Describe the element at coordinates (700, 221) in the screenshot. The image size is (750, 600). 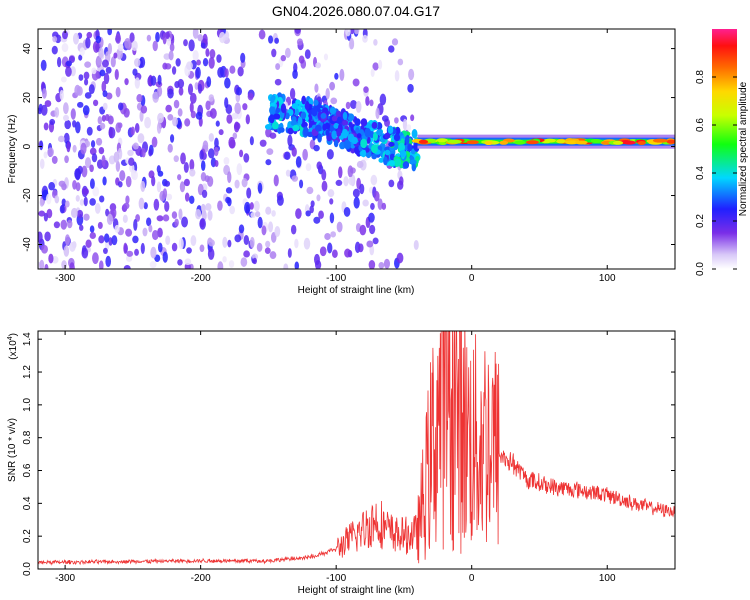
I see `colorbar-tick-label: 0.2` at that location.